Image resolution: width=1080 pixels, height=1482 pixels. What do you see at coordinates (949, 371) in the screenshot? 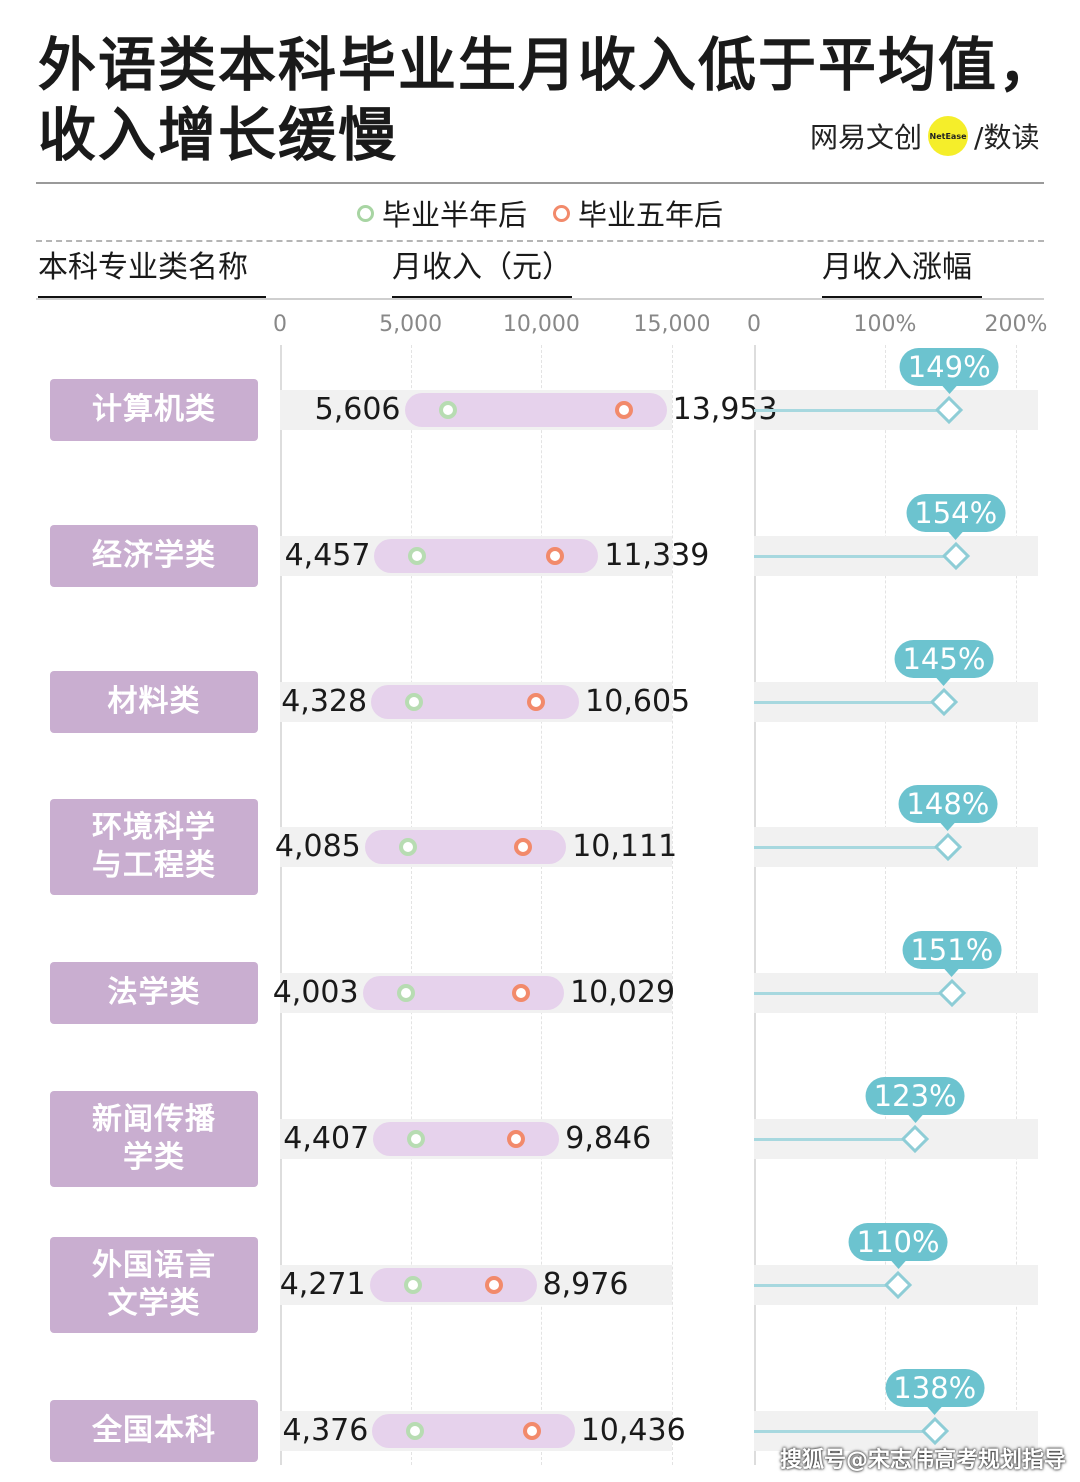
I see `growth-value-label: 149%` at bounding box center [949, 371].